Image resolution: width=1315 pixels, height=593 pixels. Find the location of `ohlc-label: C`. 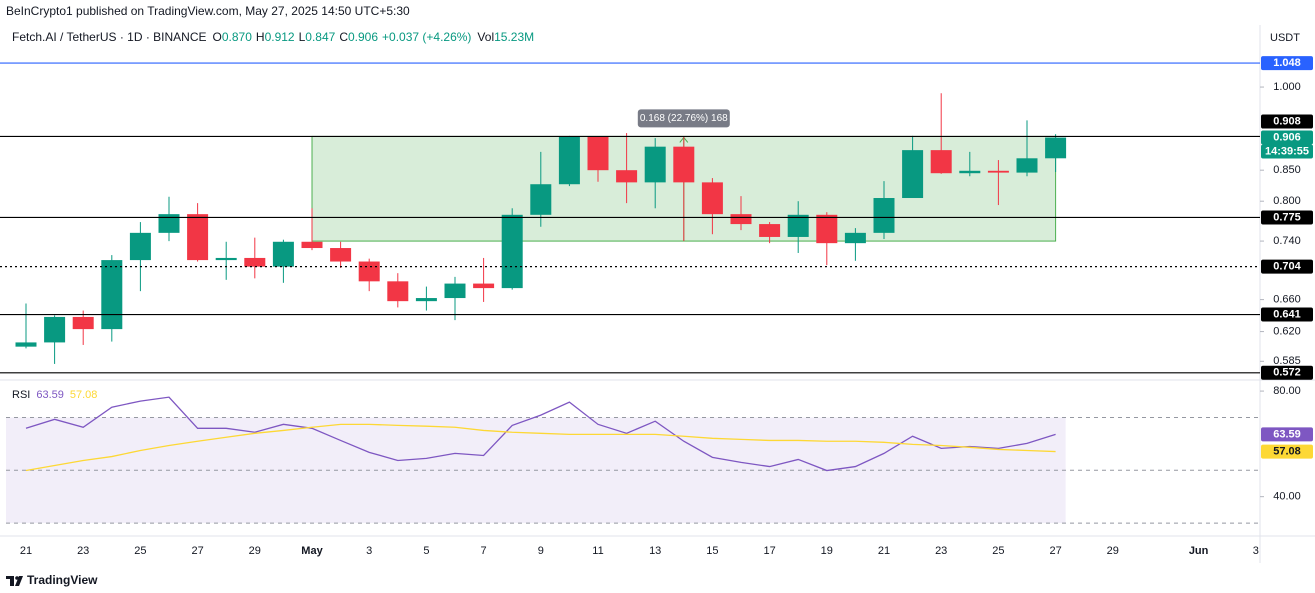

ohlc-label: C is located at coordinates (343, 37).